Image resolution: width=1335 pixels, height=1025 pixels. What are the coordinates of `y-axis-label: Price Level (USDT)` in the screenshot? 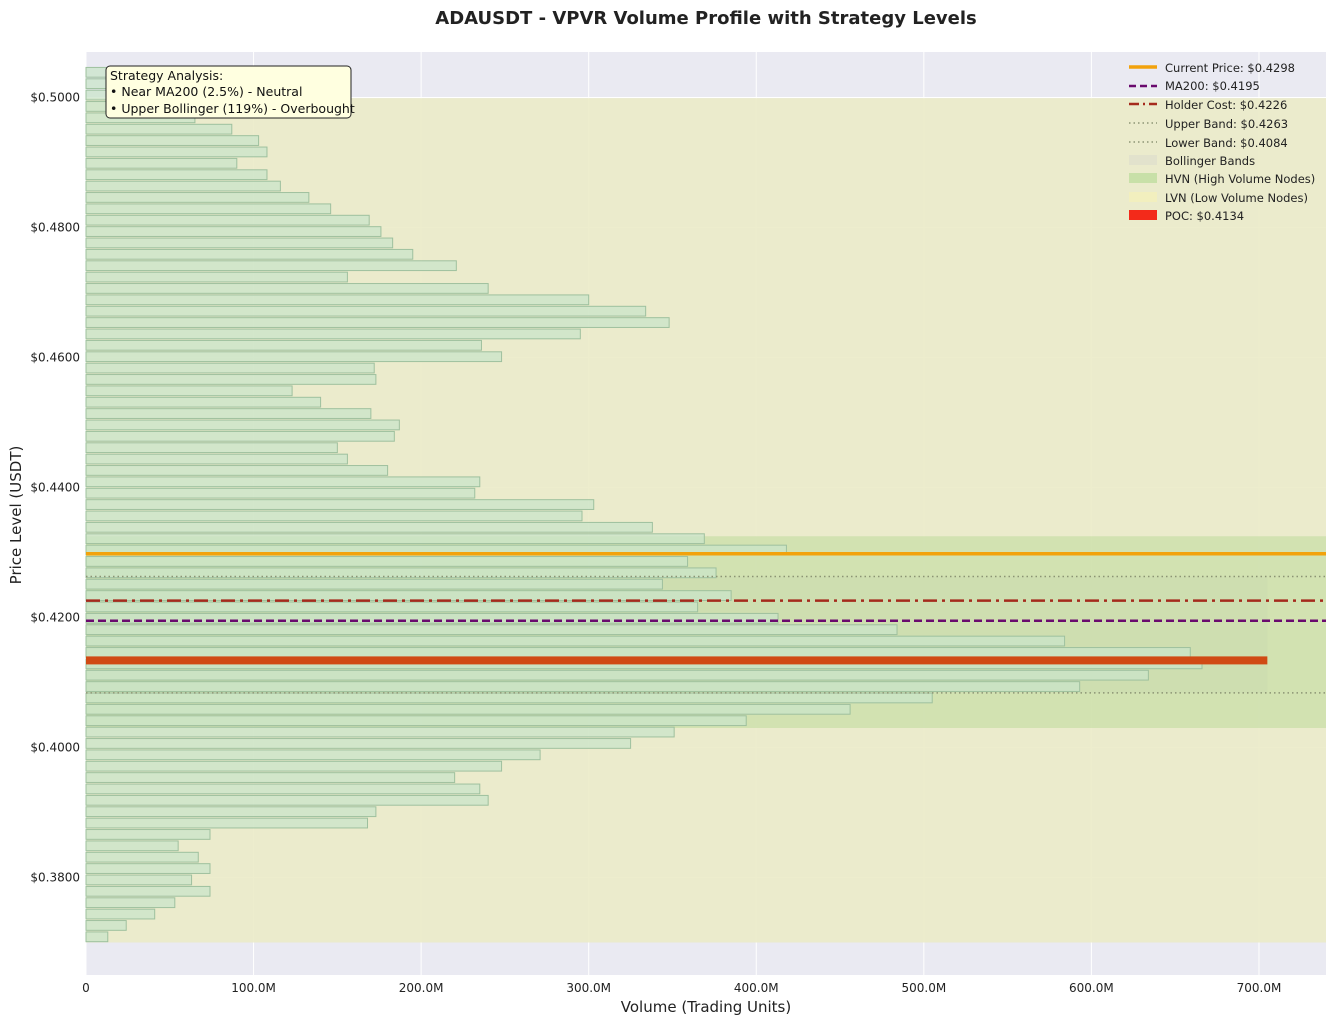 It's located at (16, 515).